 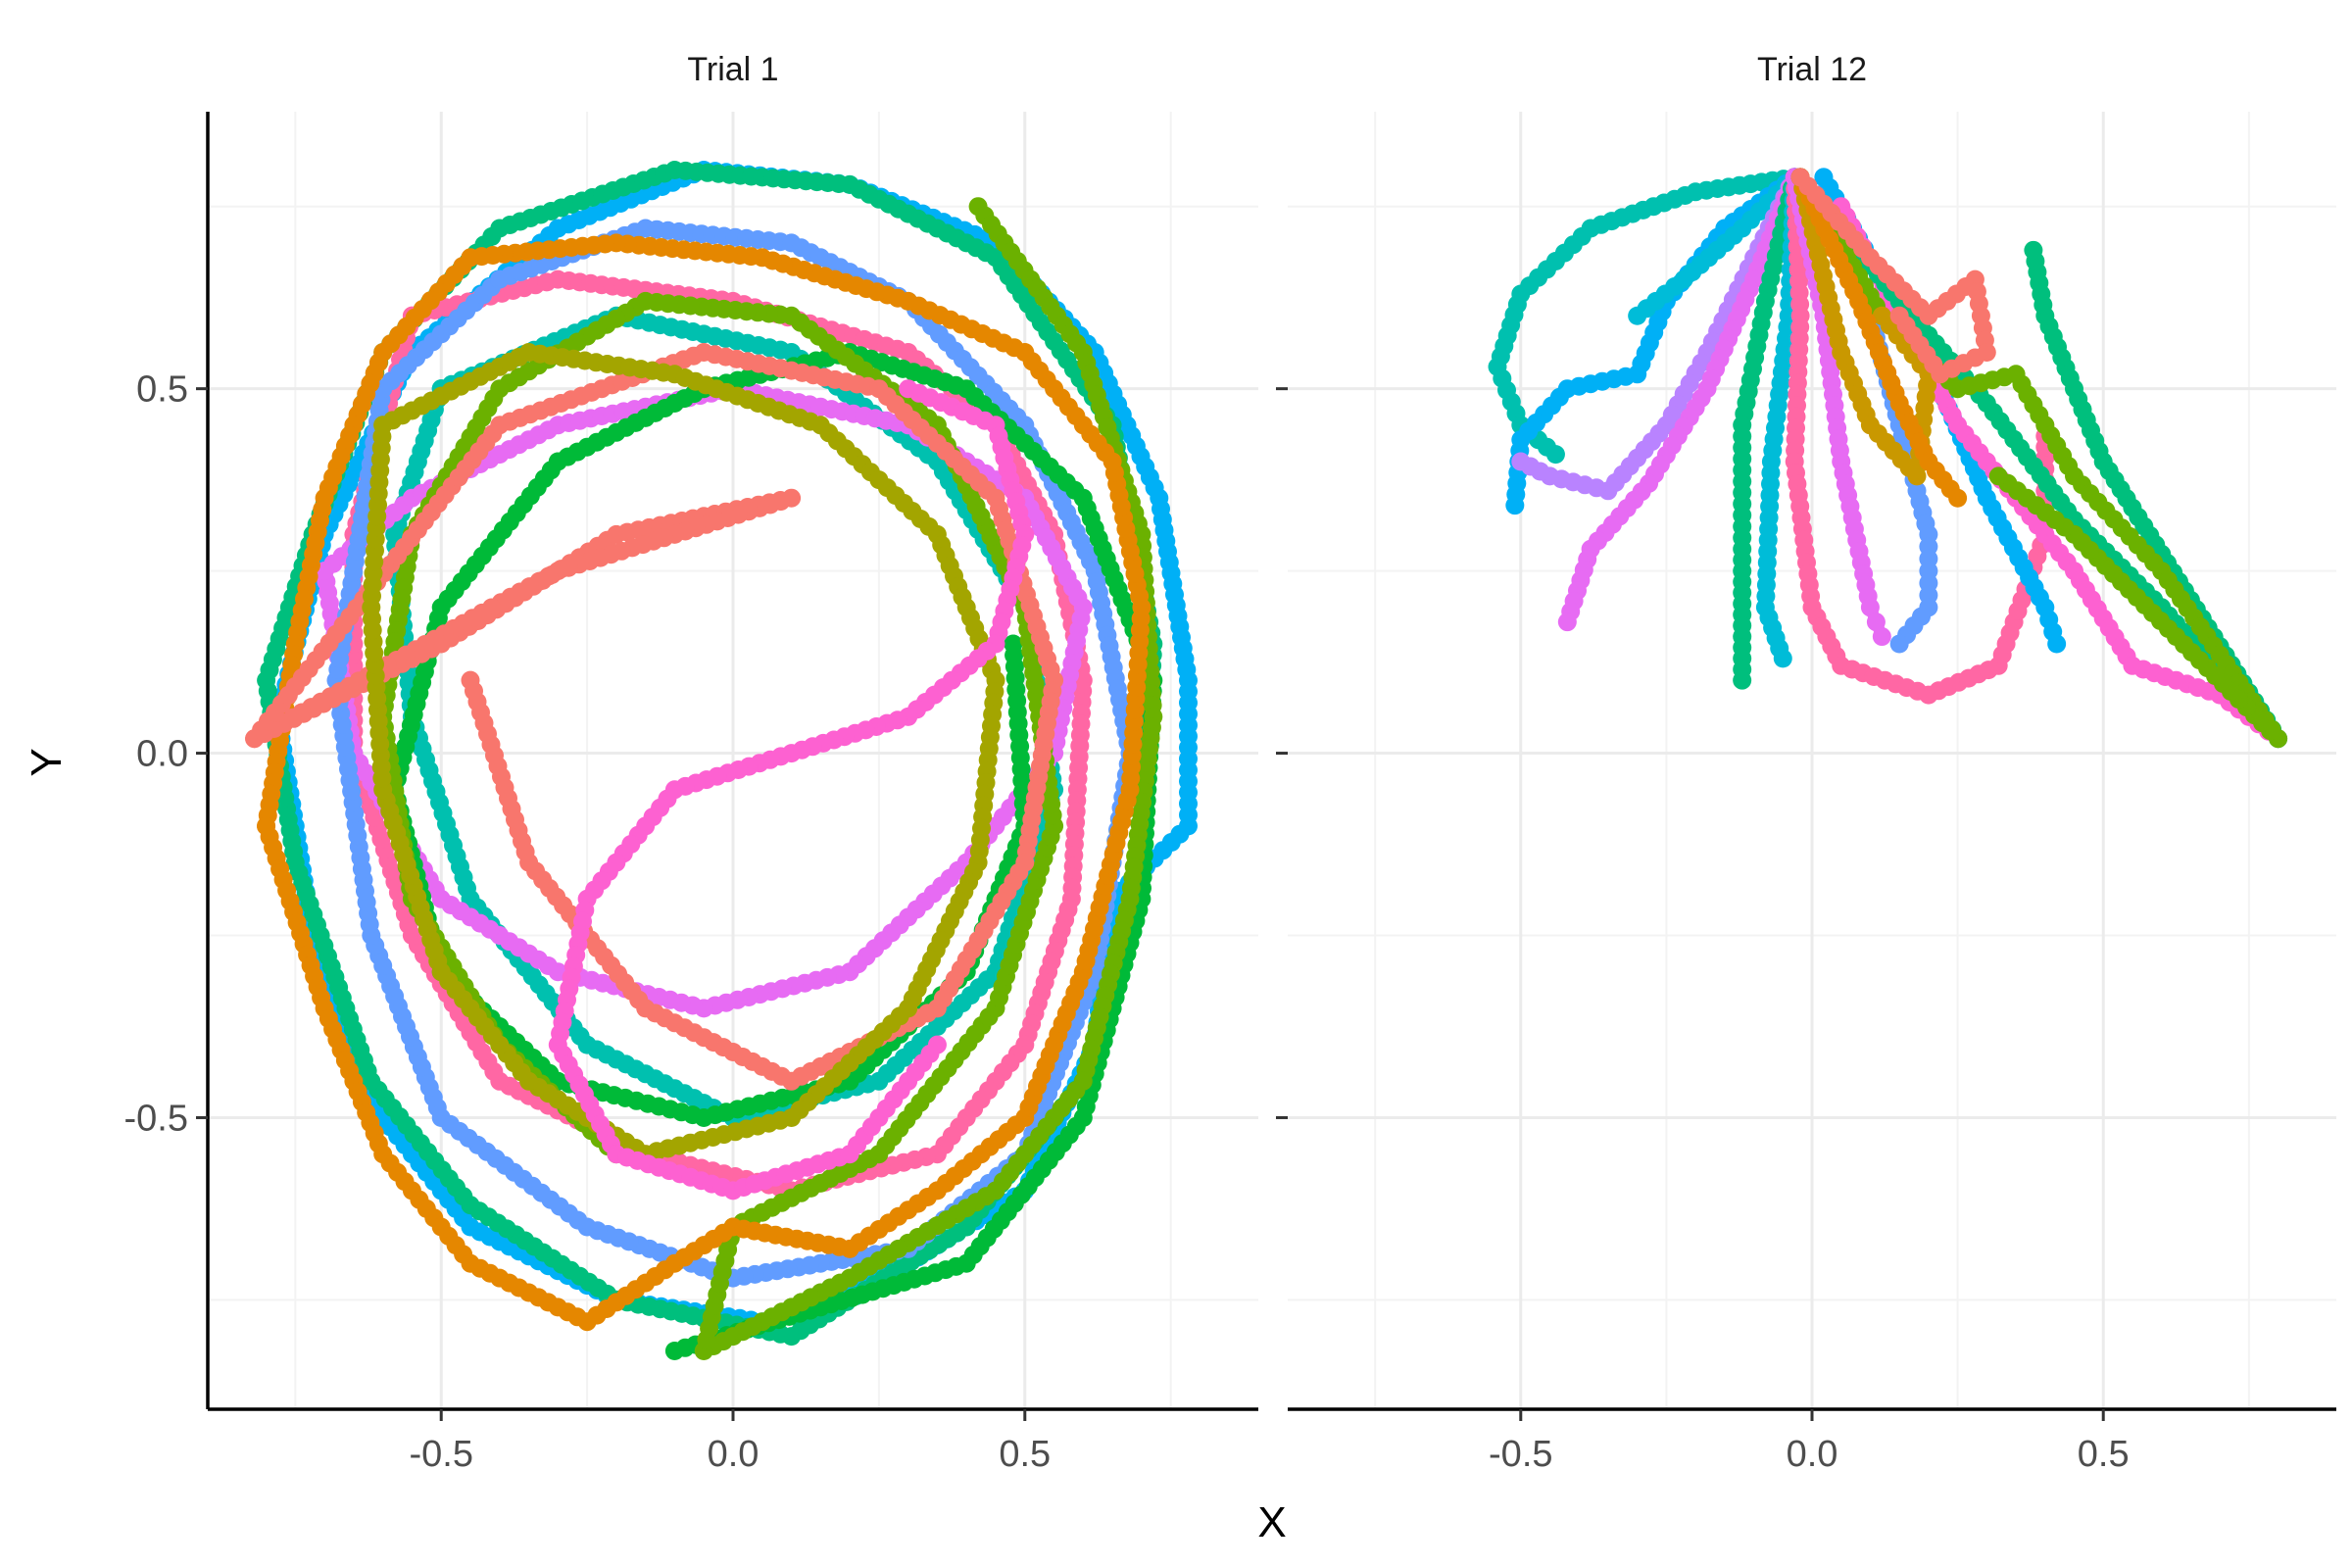 What do you see at coordinates (732, 69) in the screenshot?
I see `panel-title: Trial 1` at bounding box center [732, 69].